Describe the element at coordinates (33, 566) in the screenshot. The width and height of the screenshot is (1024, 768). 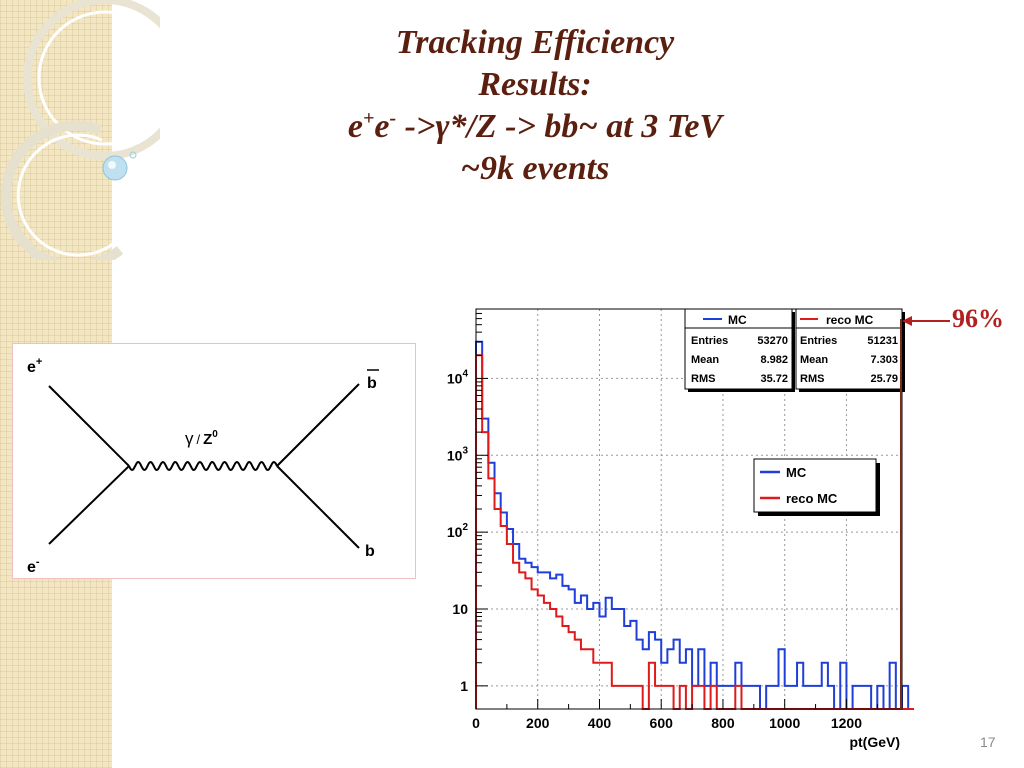
I see `e-minus-label: e-` at that location.